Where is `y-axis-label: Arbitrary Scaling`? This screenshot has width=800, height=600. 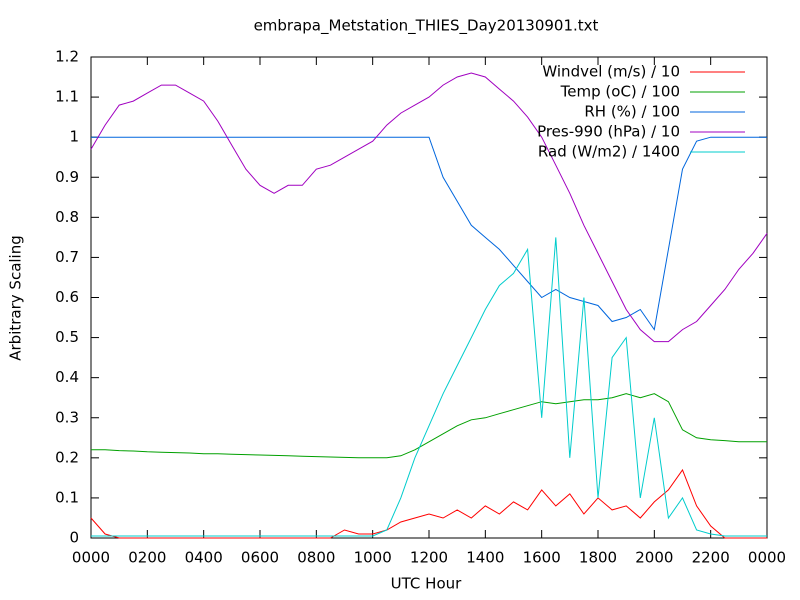
y-axis-label: Arbitrary Scaling is located at coordinates (16, 298).